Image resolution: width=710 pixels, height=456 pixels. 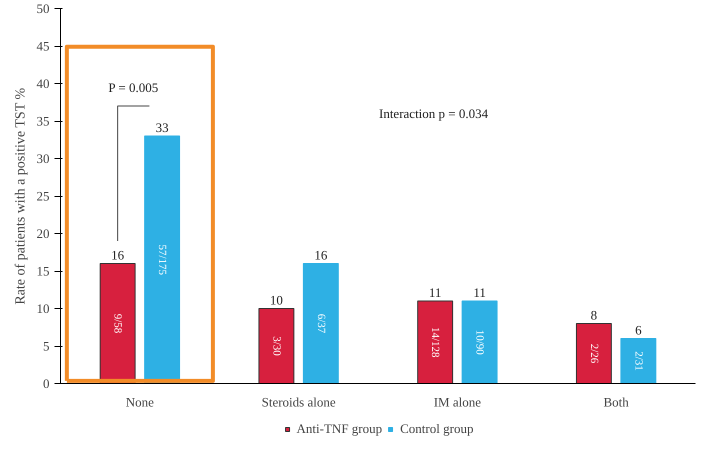 I want to click on annotation: 14/128, so click(x=435, y=342).